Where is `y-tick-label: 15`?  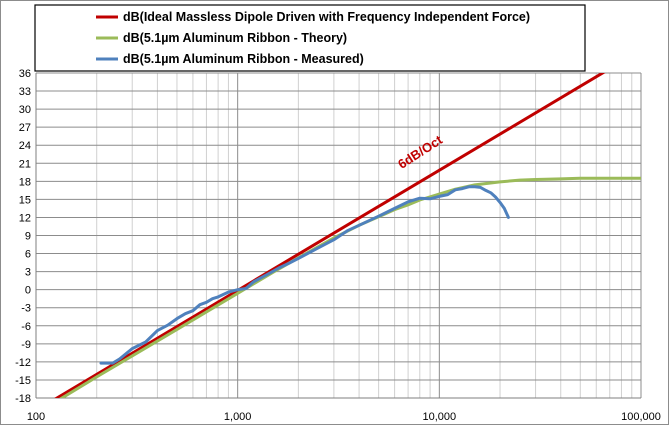 y-tick-label: 15 is located at coordinates (25, 200).